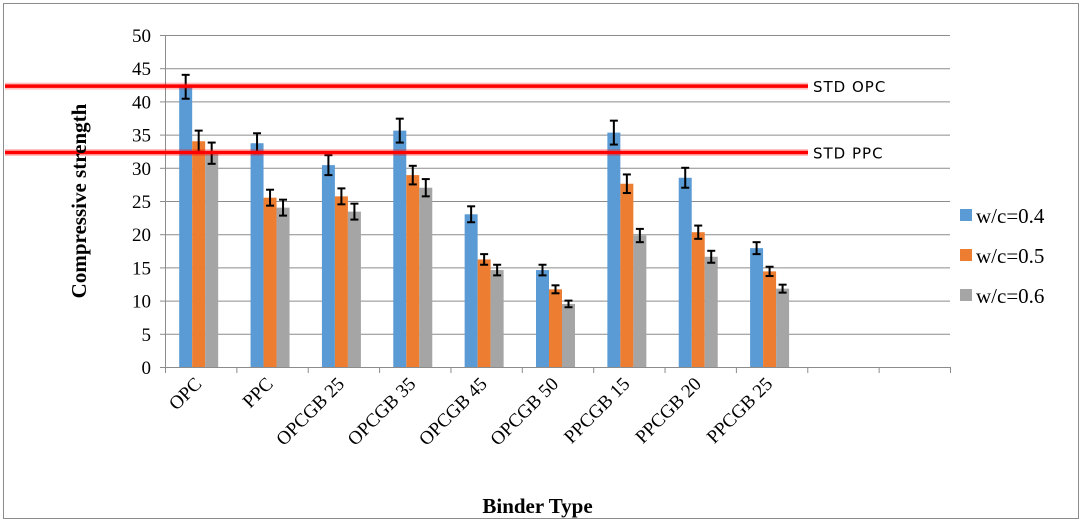 The width and height of the screenshot is (1084, 524). Describe the element at coordinates (445, 120) in the screenshot. I see `reference-lines: STD OPC STD PPC` at that location.